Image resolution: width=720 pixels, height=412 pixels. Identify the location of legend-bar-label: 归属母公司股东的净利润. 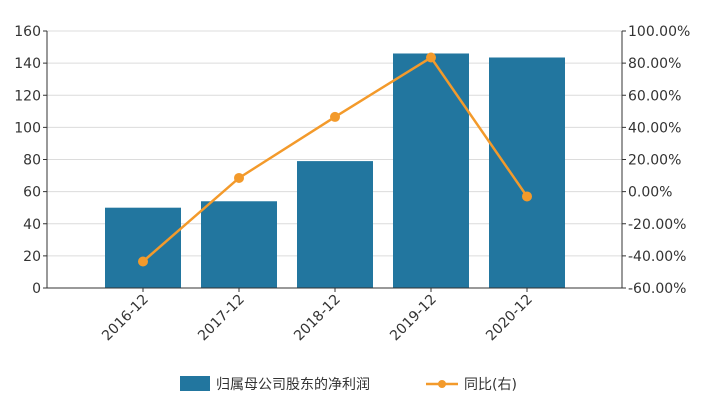
(293, 384).